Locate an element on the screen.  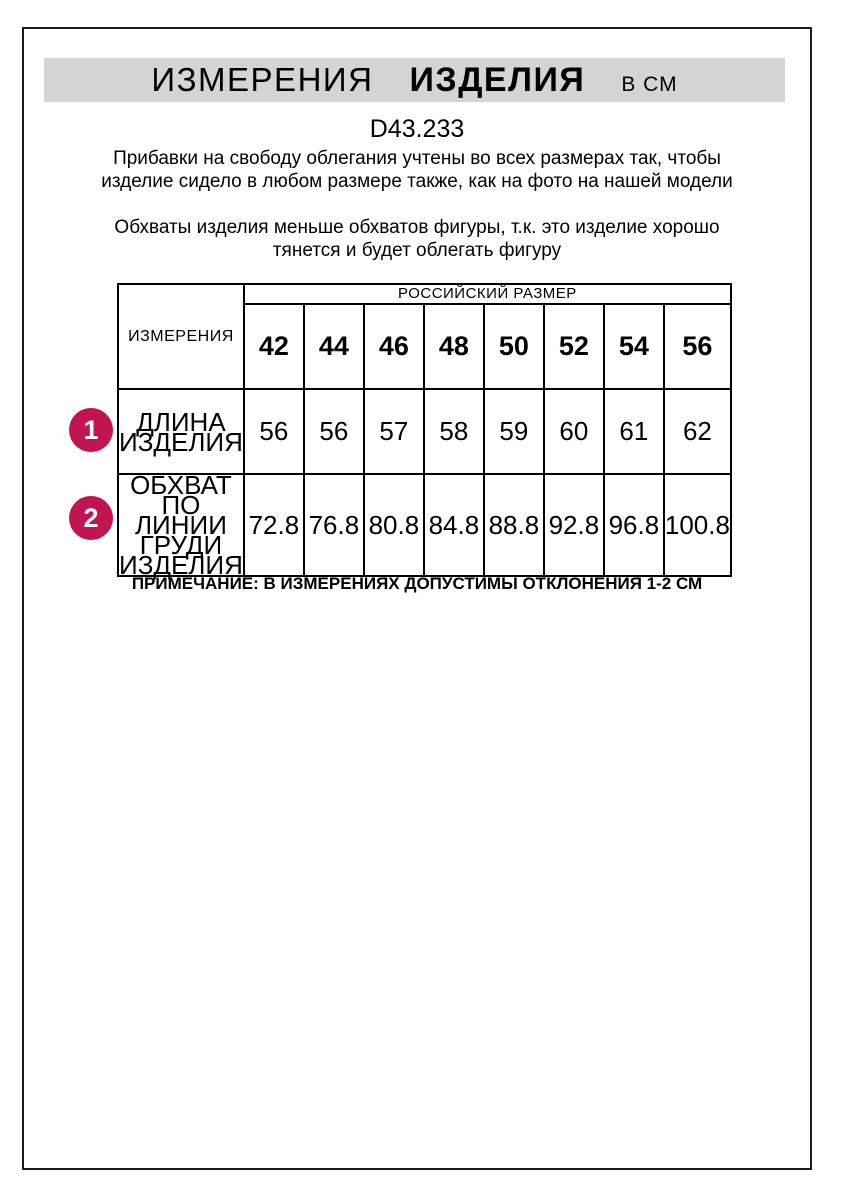
row-marker-2-number: 2 is located at coordinates (91, 517).